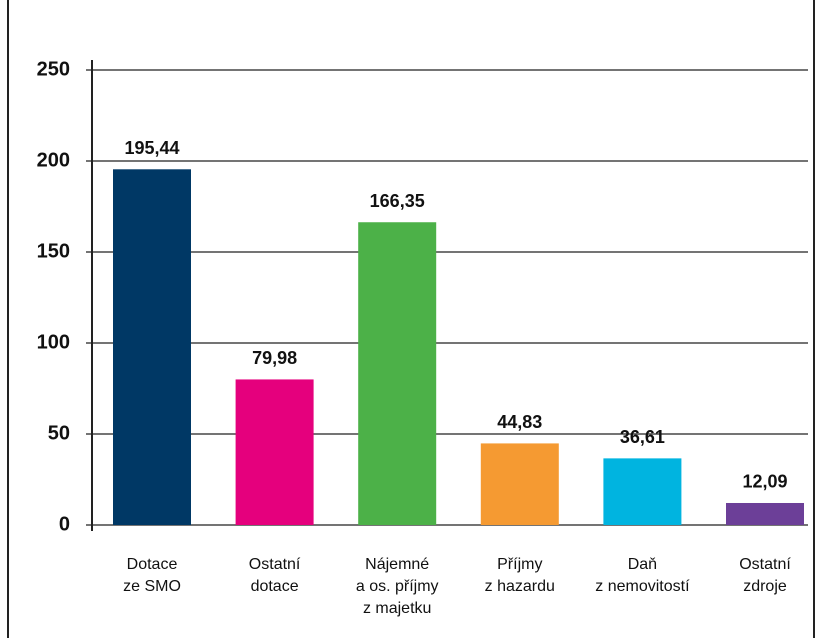 The height and width of the screenshot is (638, 822). Describe the element at coordinates (275, 575) in the screenshot. I see `x-tick-label: Ostatní dotace` at that location.